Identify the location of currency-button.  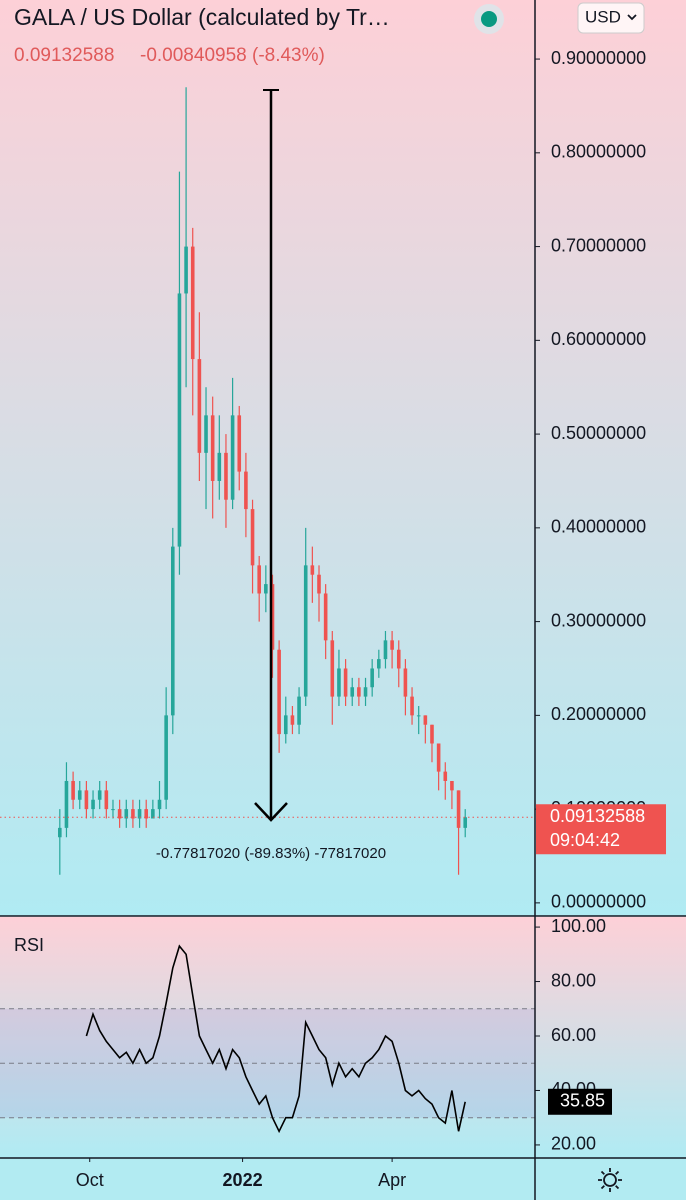
(611, 18).